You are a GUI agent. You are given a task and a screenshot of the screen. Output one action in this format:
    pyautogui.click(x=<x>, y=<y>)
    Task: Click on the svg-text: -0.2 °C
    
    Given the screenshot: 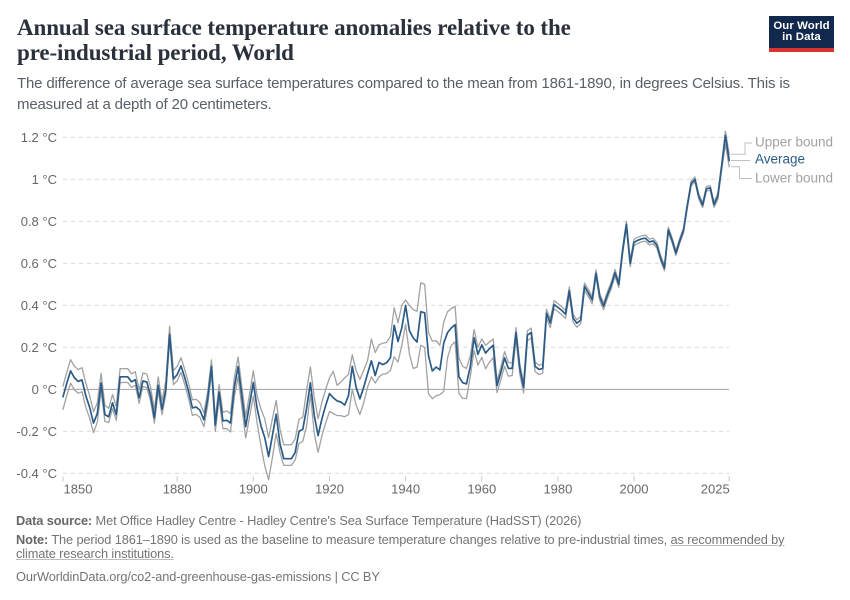 What is the action you would take?
    pyautogui.click(x=36, y=431)
    